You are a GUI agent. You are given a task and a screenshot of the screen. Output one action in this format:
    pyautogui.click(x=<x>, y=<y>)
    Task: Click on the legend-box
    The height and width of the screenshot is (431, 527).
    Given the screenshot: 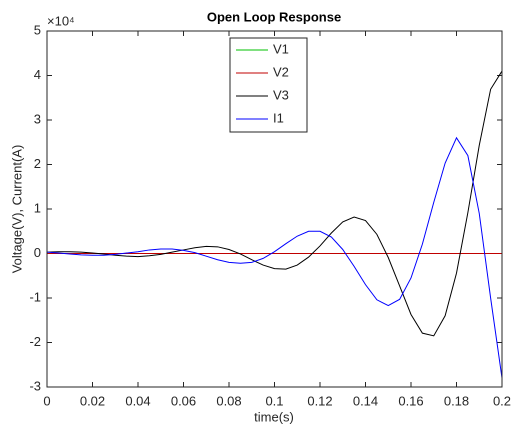 What is the action you would take?
    pyautogui.click(x=268, y=85)
    